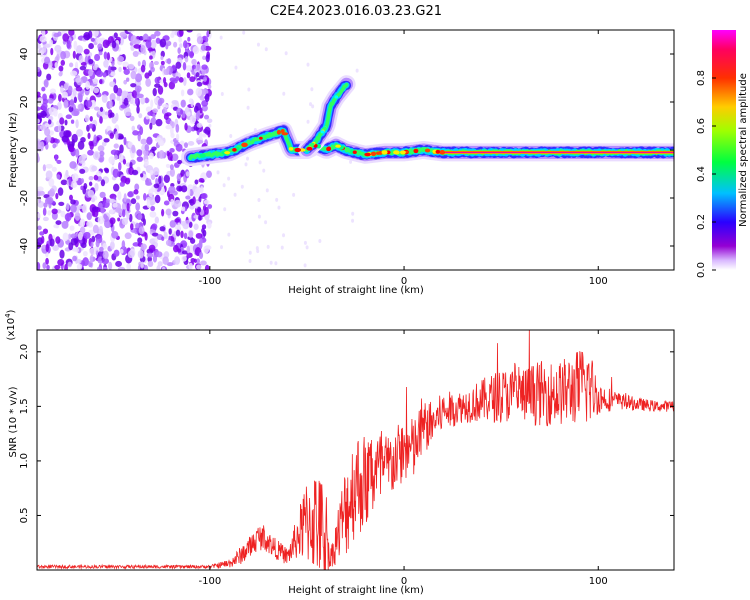 Image resolution: width=750 pixels, height=600 pixels. What do you see at coordinates (24, 54) in the screenshot?
I see `y-tick-label: 40` at bounding box center [24, 54].